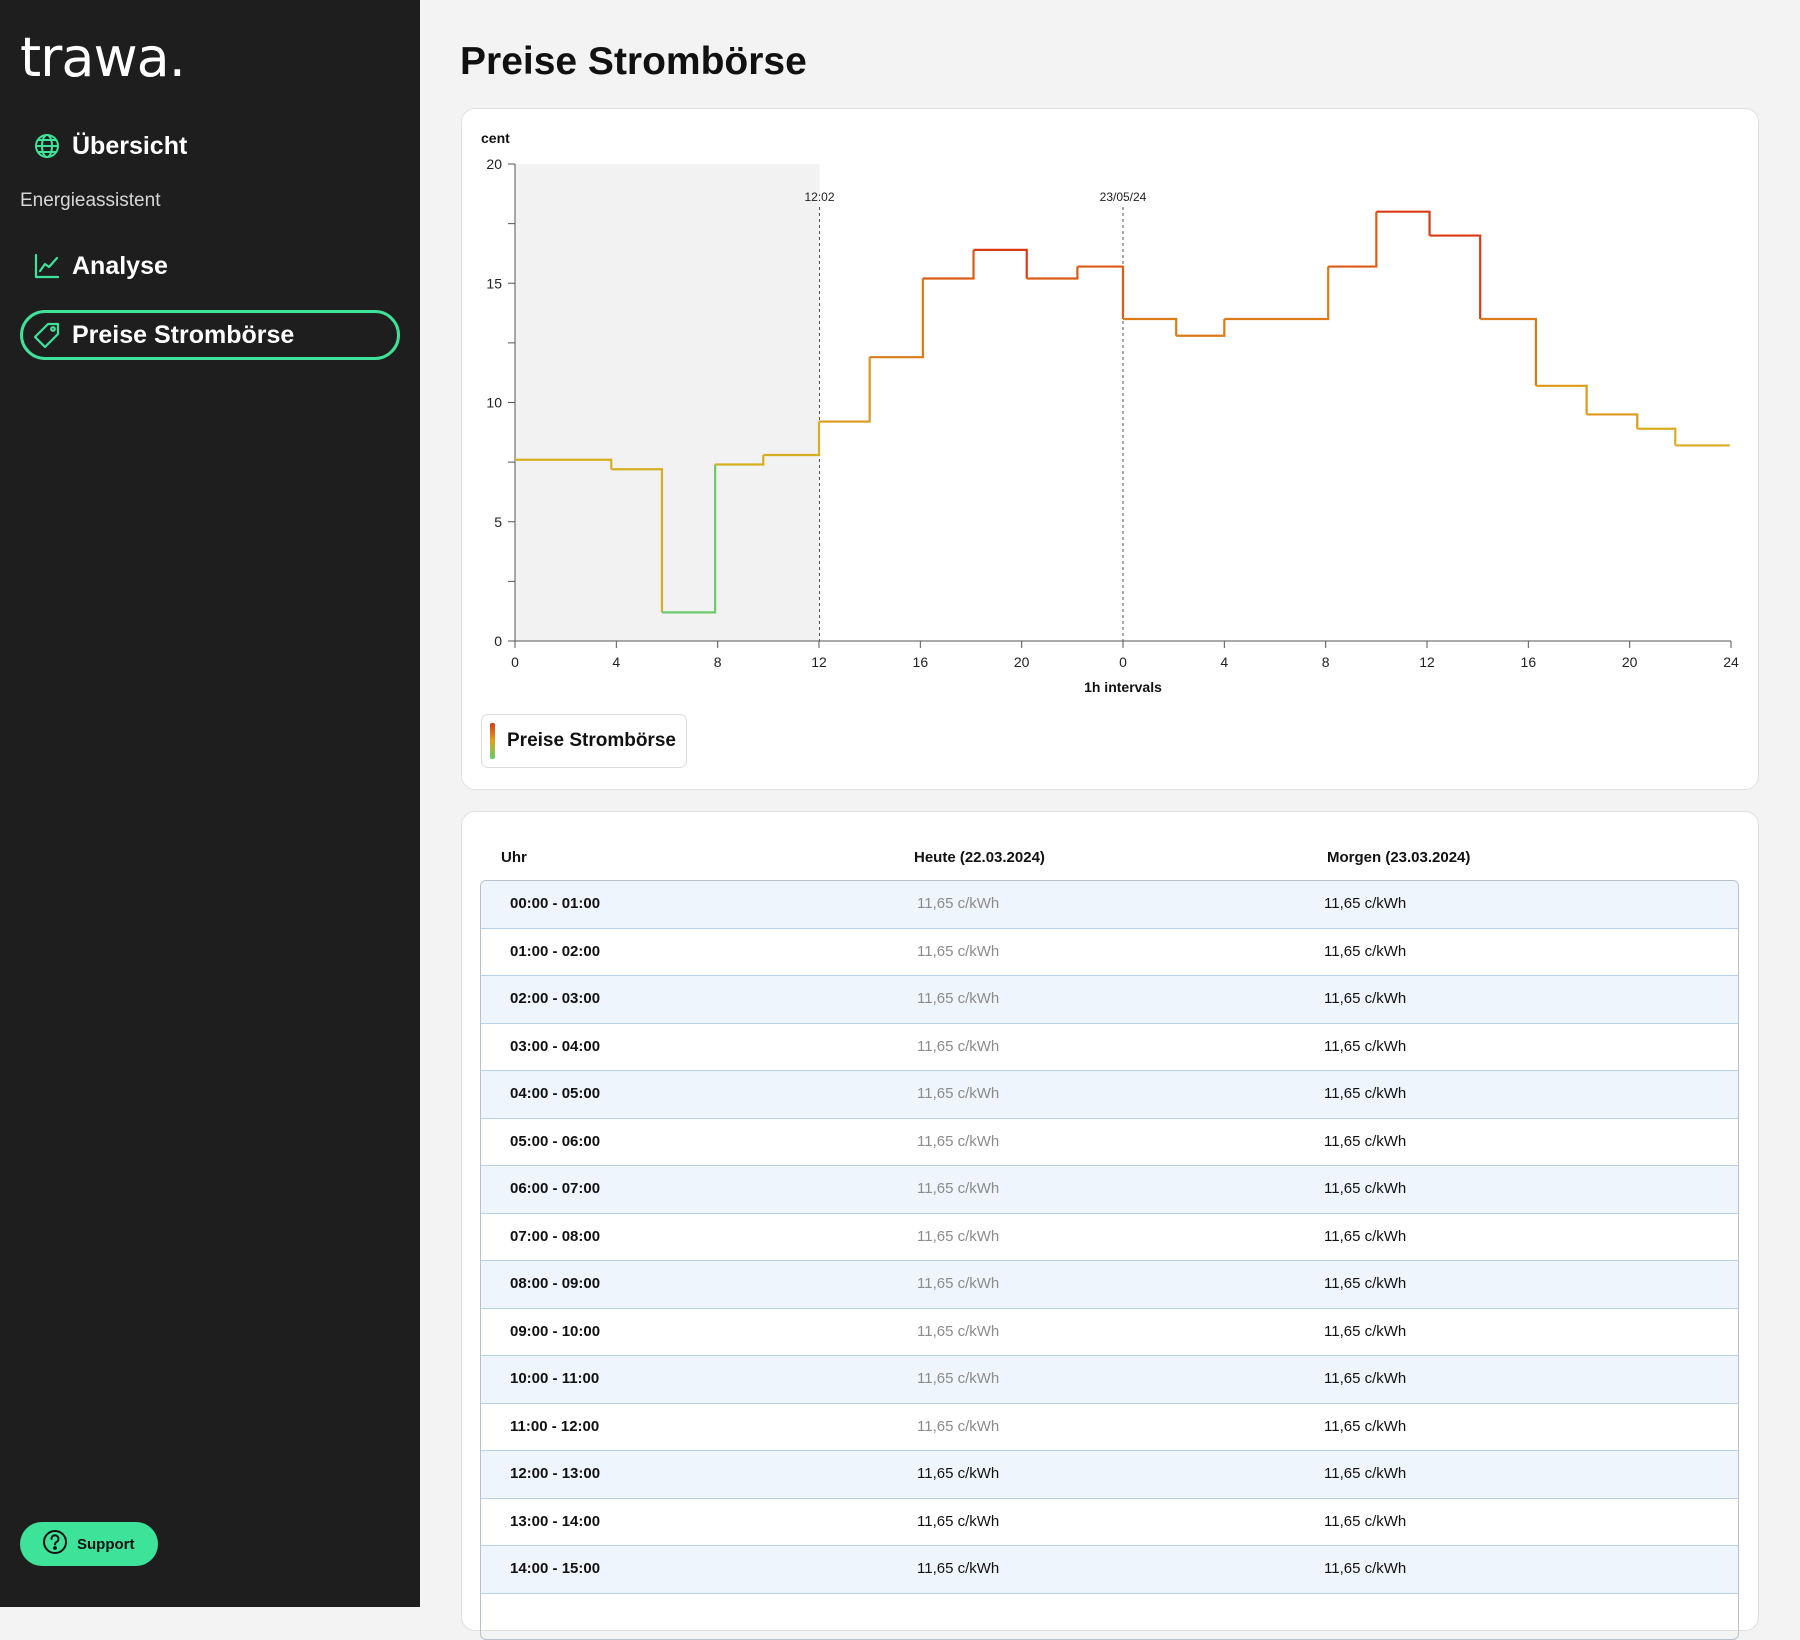 The width and height of the screenshot is (1800, 1640). Describe the element at coordinates (1109, 1332) in the screenshot. I see `table-row: 09:00 - 10:00 11,65 c/kWh 11,65 c/kWh` at that location.